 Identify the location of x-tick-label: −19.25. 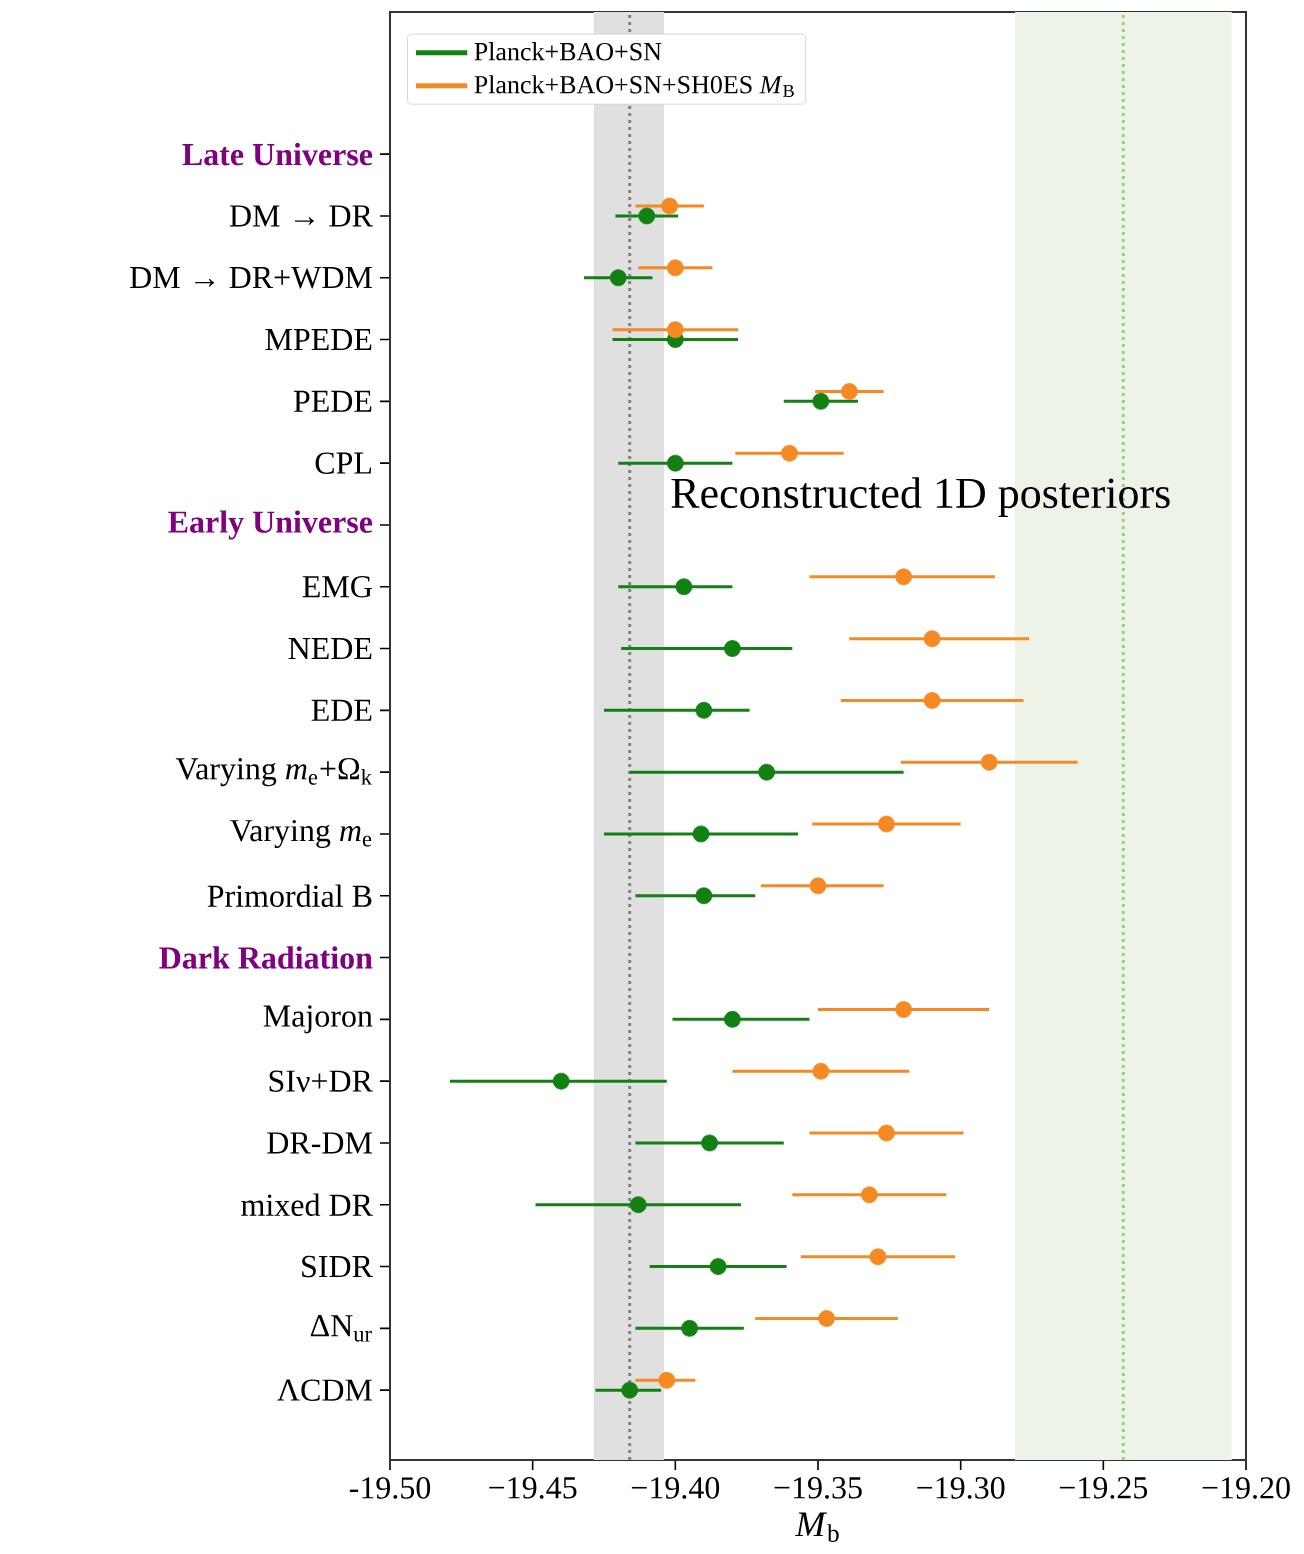
(1103, 1488).